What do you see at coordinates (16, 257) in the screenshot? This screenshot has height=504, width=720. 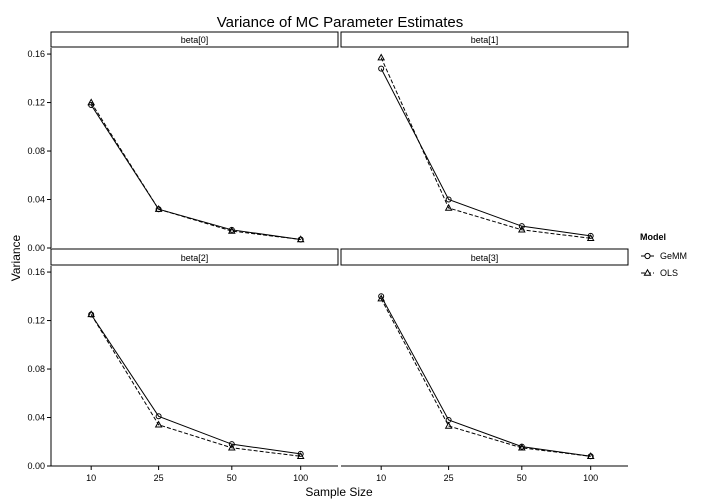 I see `y-axis-title: Variance` at bounding box center [16, 257].